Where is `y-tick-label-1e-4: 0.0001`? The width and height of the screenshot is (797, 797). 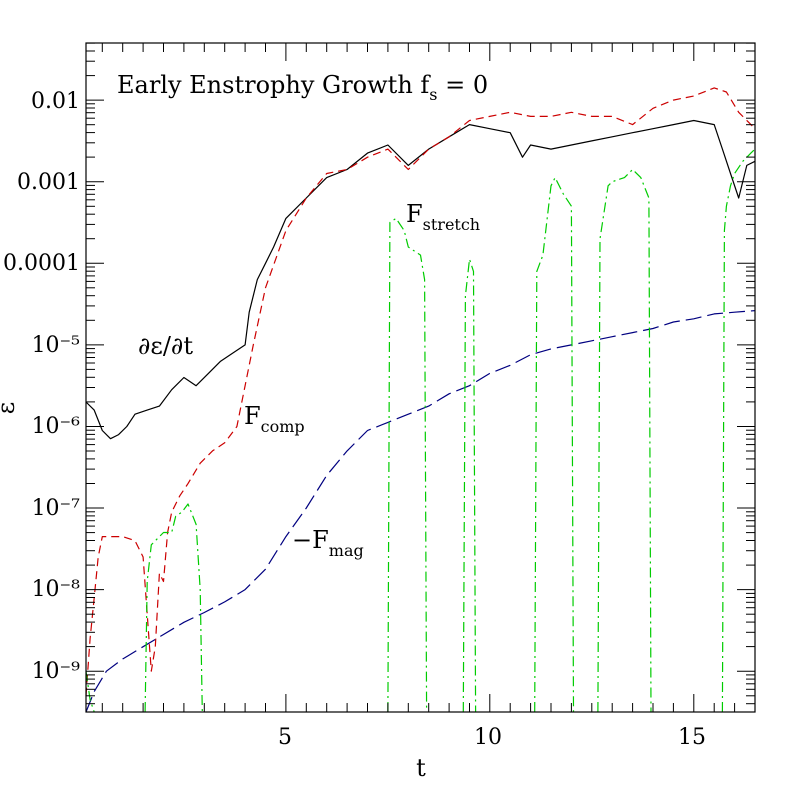
y-tick-label-1e-4: 0.0001 is located at coordinates (41, 263).